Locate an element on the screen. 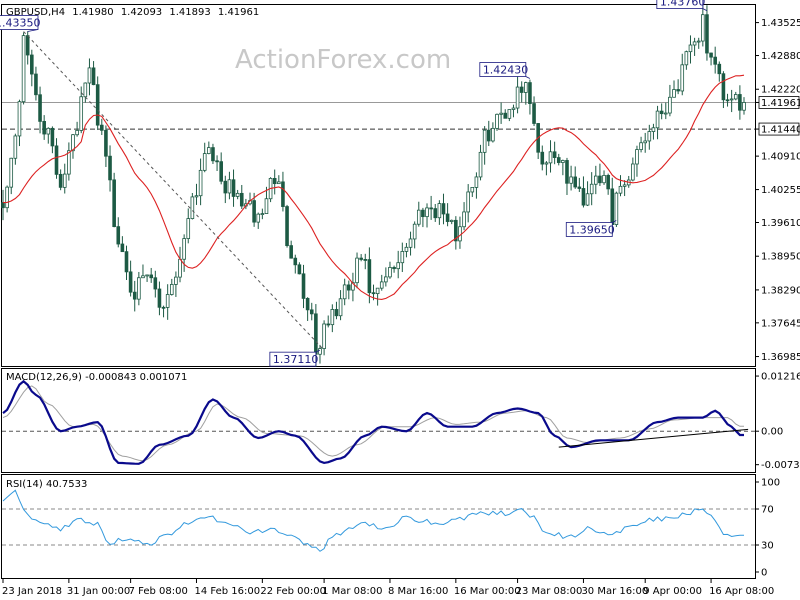  price-tick-label: 1.40910 is located at coordinates (780, 157).